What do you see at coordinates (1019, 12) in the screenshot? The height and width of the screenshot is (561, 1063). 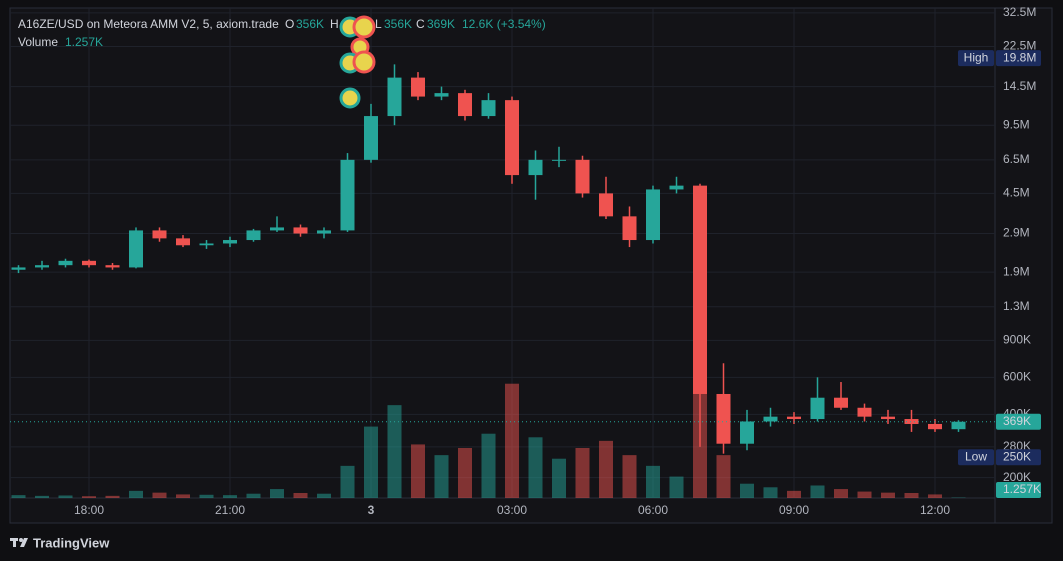 I see `y-tick-label: 32.5M` at bounding box center [1019, 12].